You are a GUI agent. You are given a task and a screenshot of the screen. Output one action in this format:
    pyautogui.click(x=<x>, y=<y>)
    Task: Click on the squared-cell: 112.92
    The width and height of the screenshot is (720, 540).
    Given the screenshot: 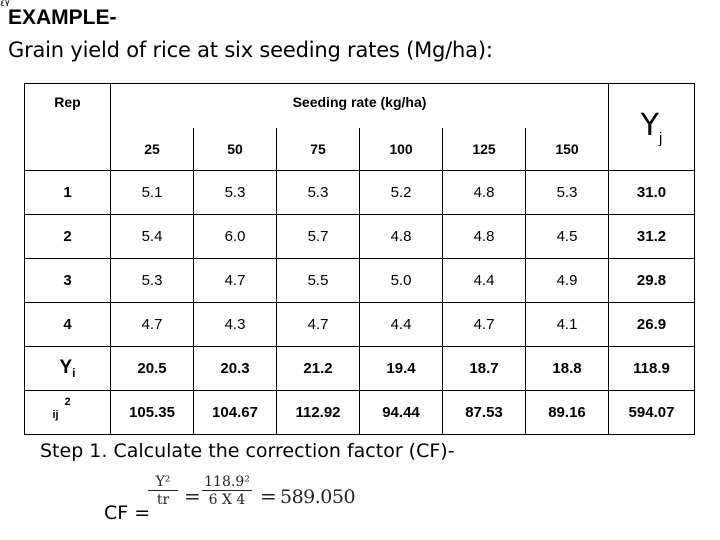 What is the action you would take?
    pyautogui.click(x=318, y=412)
    